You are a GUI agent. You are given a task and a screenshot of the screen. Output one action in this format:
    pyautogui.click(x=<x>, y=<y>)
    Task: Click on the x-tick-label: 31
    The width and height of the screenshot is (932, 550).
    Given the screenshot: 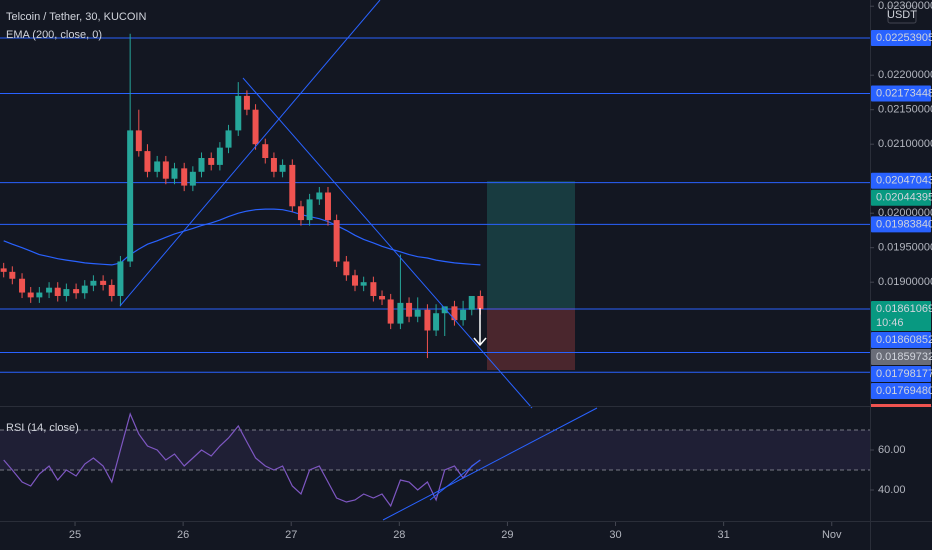 What is the action you would take?
    pyautogui.click(x=724, y=535)
    